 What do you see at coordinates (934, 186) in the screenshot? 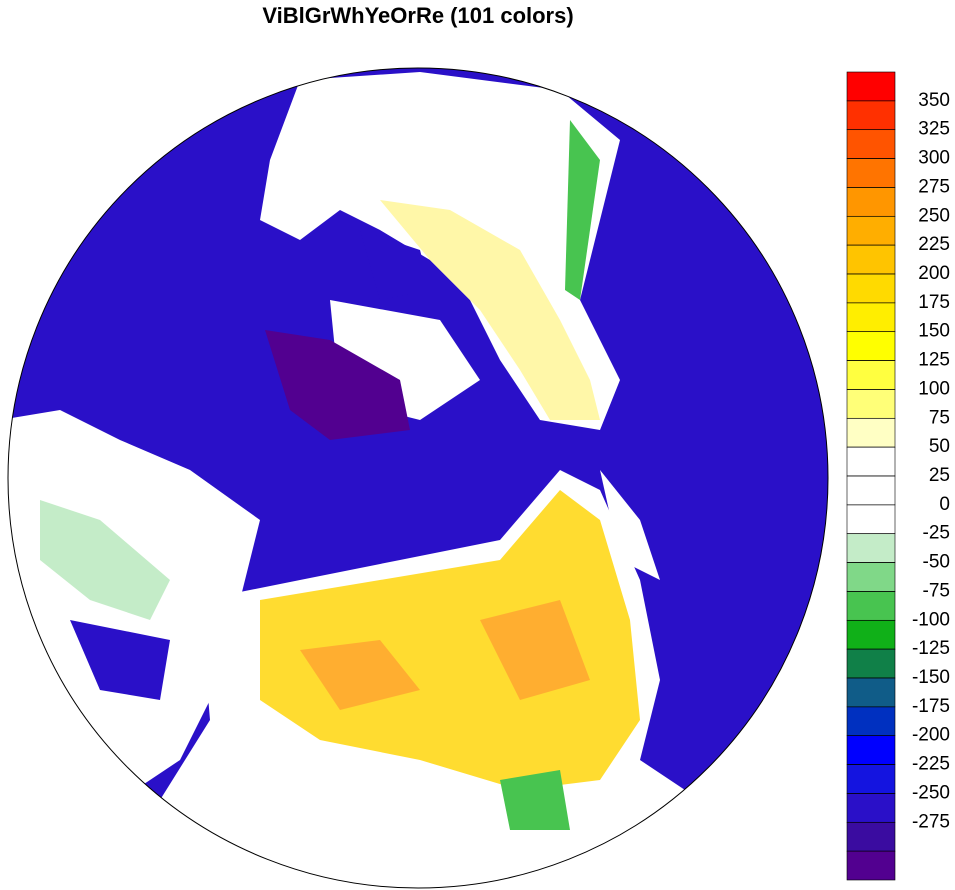
I see `colorbar-label: 275` at bounding box center [934, 186].